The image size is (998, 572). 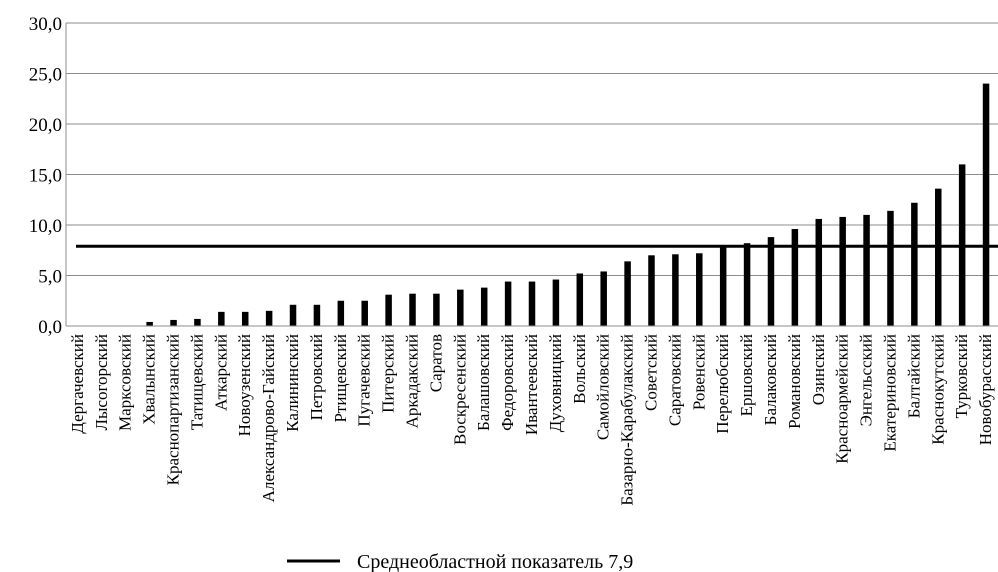 What do you see at coordinates (866, 380) in the screenshot?
I see `x-category-label: Энгельсский` at bounding box center [866, 380].